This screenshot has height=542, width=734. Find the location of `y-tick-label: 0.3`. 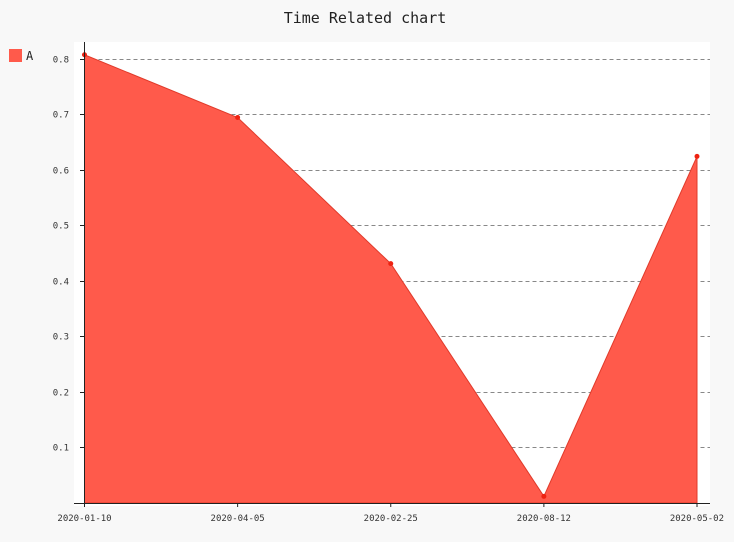

y-tick-label: 0.3 is located at coordinates (61, 338).